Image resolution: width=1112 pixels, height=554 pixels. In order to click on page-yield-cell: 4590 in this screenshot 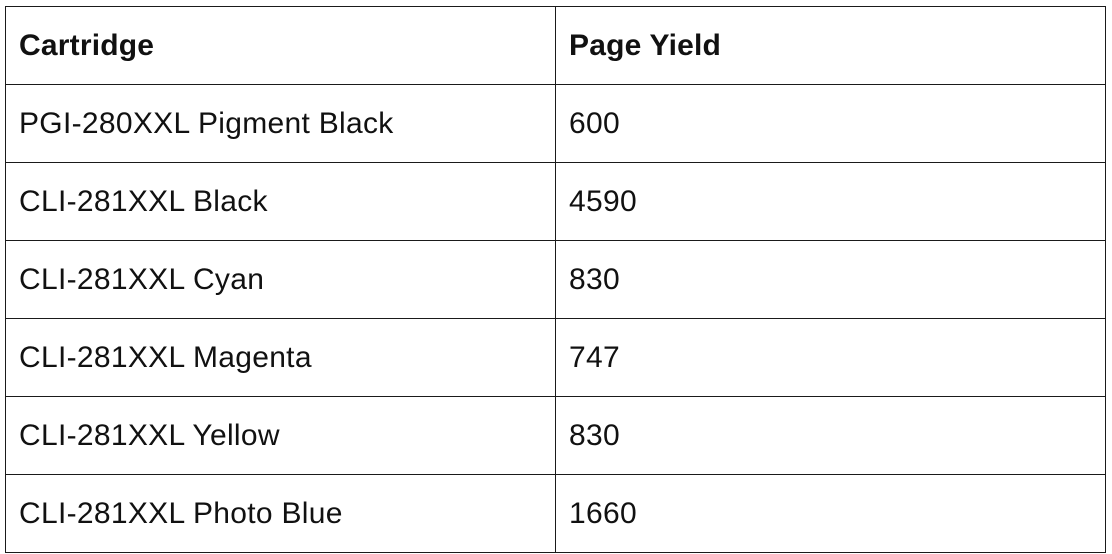, I will do `click(830, 201)`.